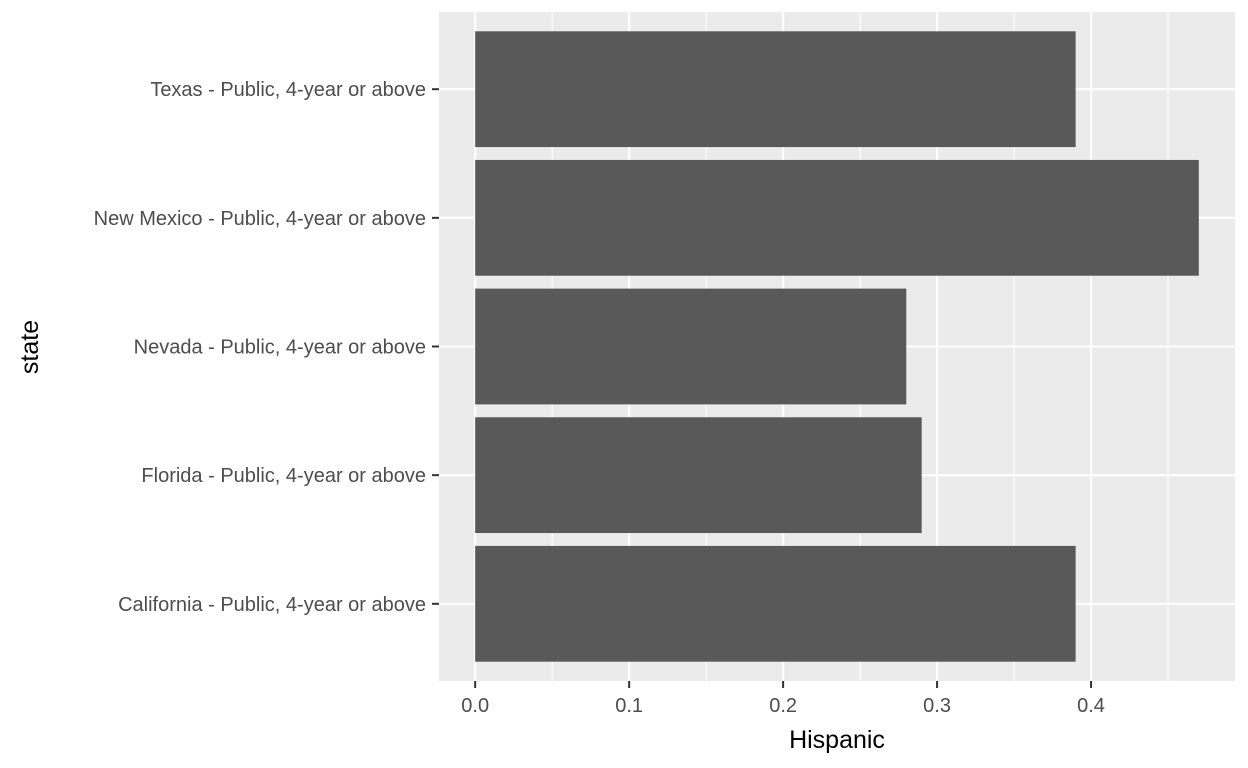  What do you see at coordinates (272, 605) in the screenshot?
I see `y-tick-label: California - Public, 4-year or above` at bounding box center [272, 605].